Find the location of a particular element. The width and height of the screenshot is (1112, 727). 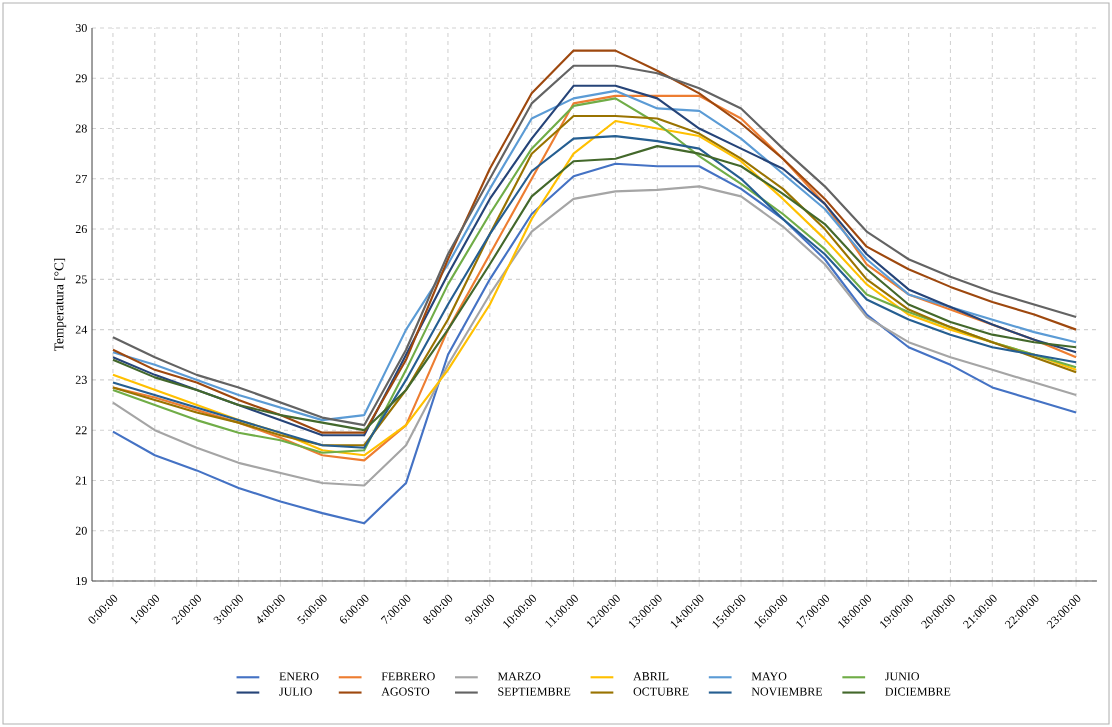

legend-label: ABRIL is located at coordinates (651, 676).